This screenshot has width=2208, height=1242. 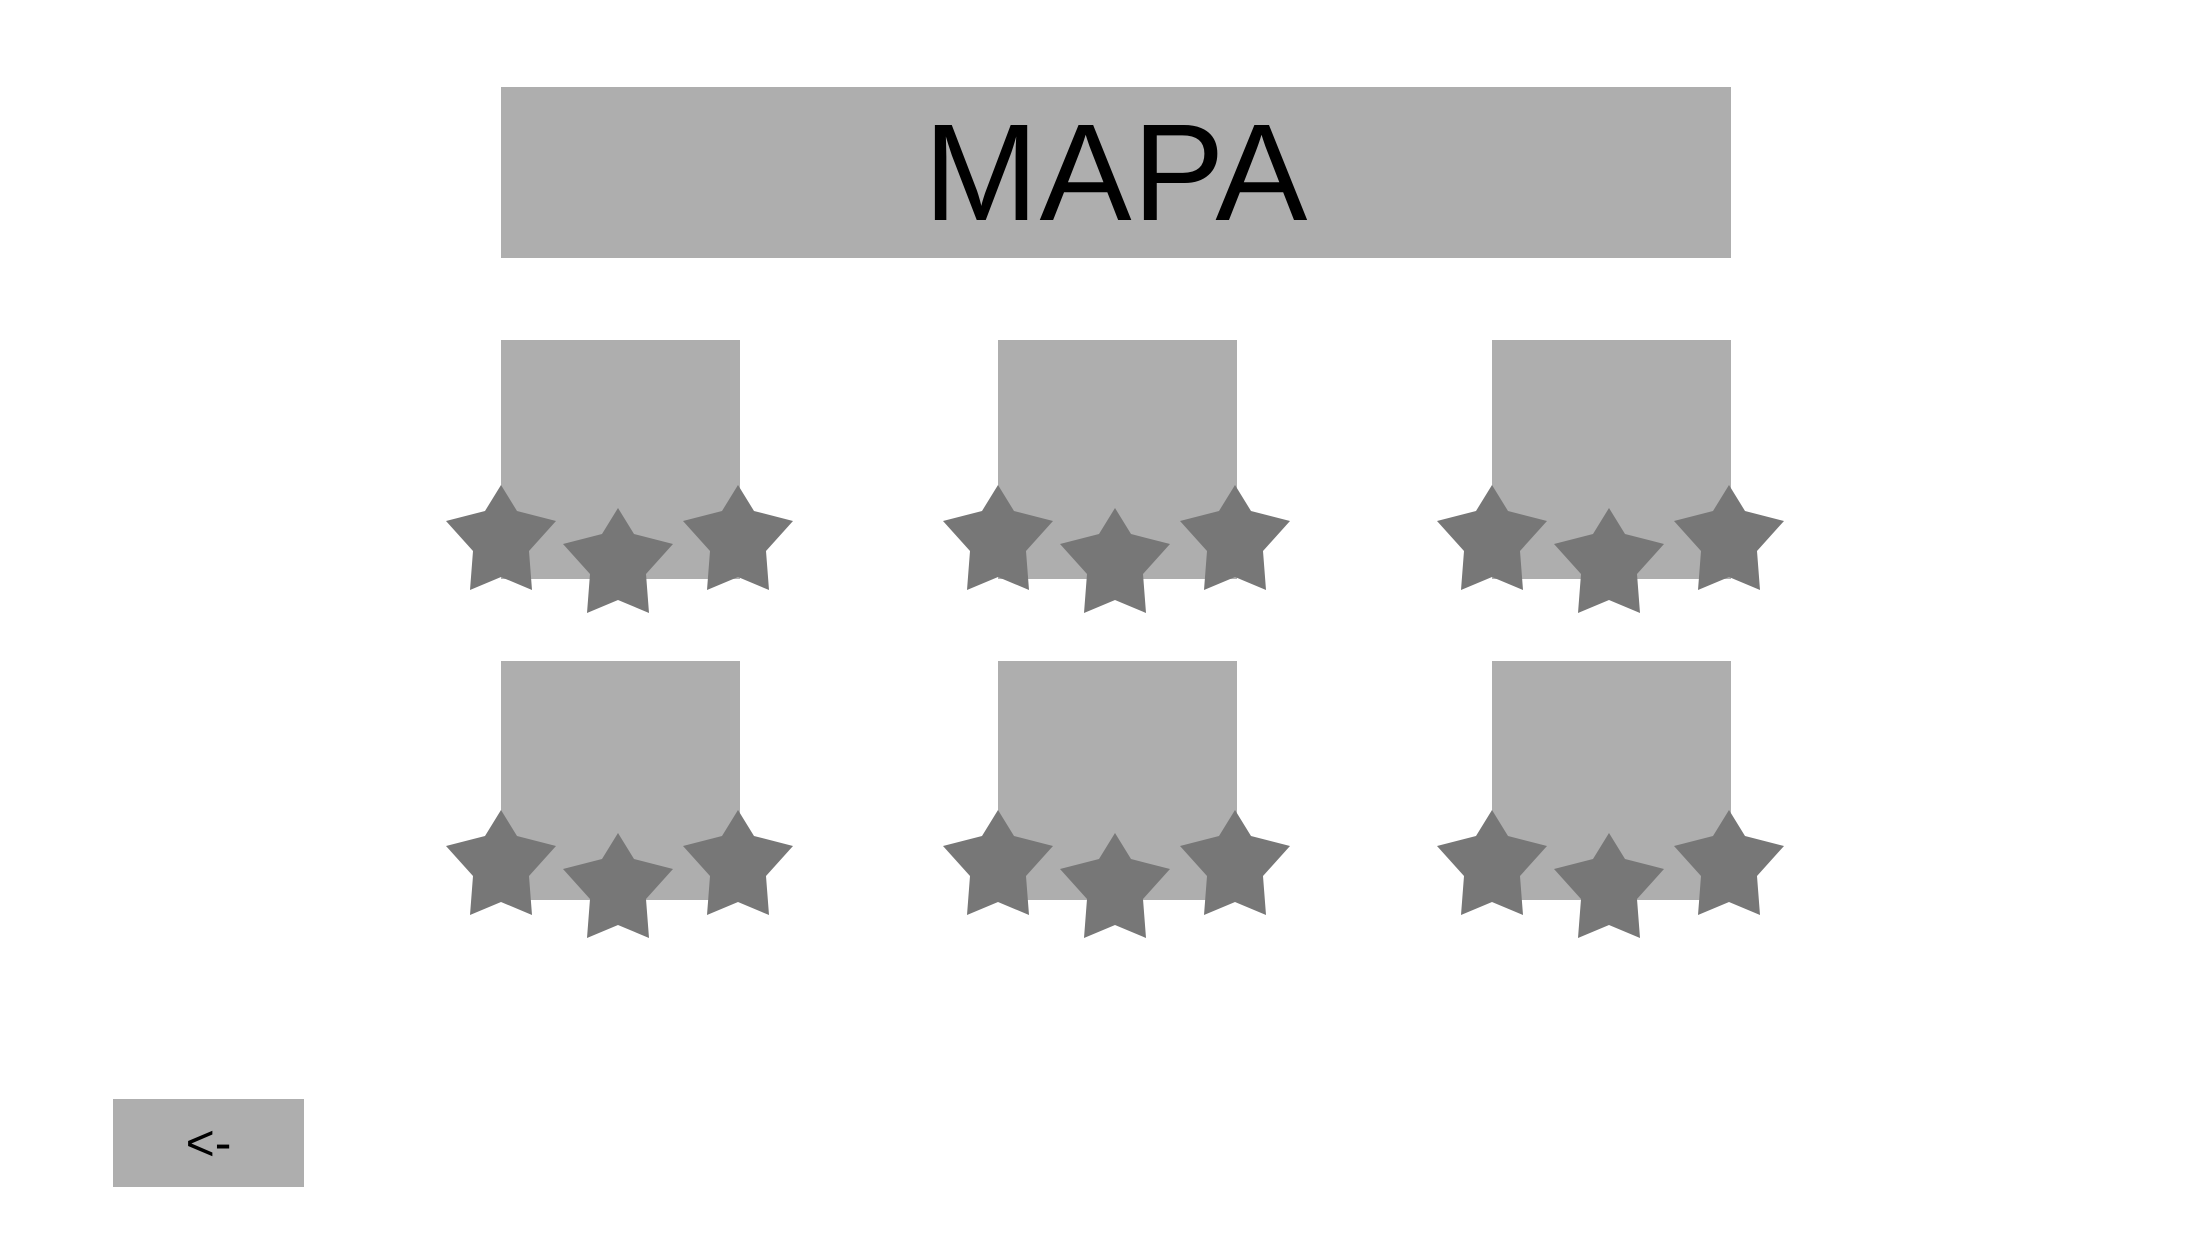 I want to click on page-title: MAPA, so click(x=1116, y=172).